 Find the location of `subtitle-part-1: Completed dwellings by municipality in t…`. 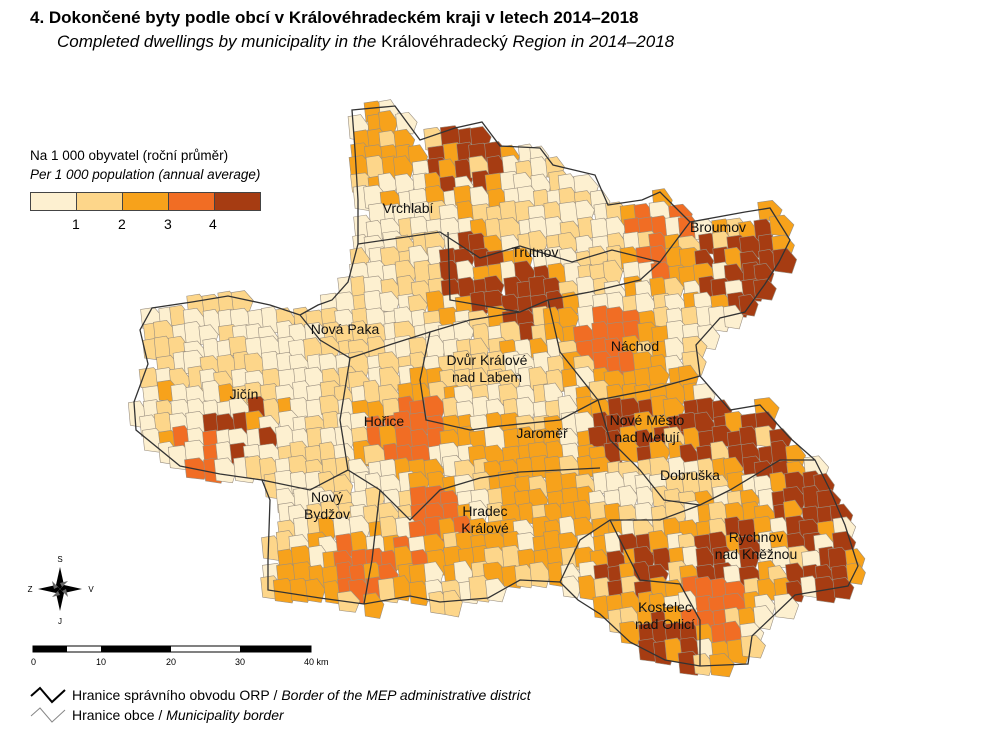

subtitle-part-1: Completed dwellings by municipality in t… is located at coordinates (219, 41).